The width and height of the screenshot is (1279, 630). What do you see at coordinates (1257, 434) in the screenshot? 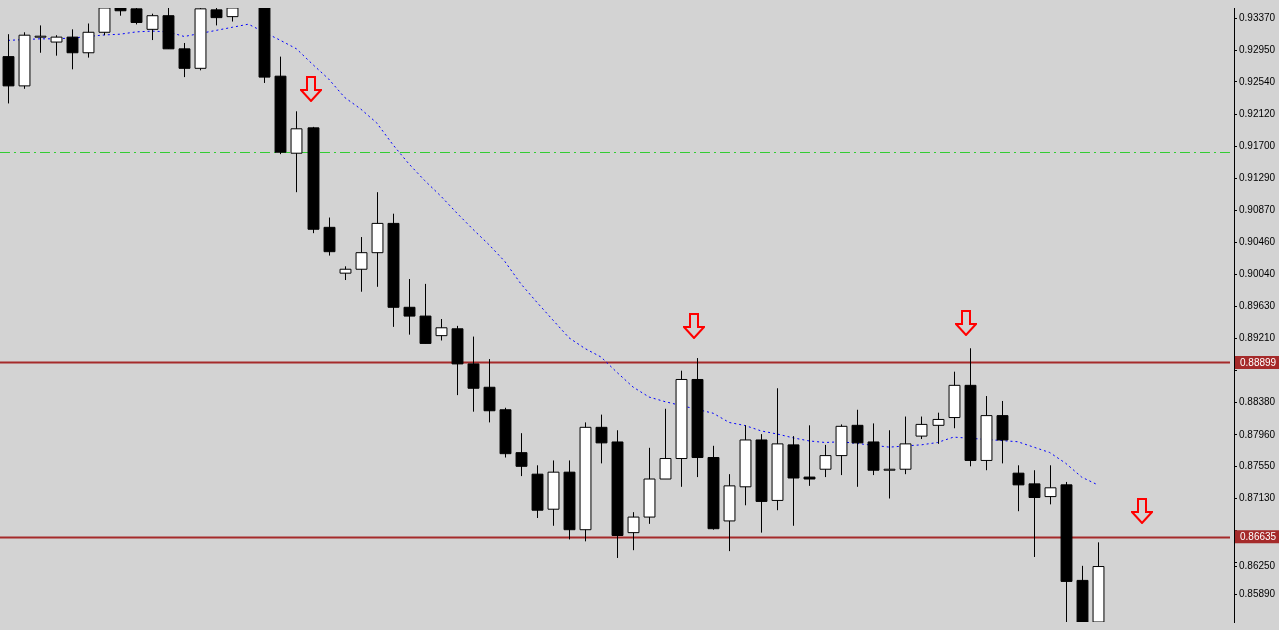
I see `y-tick-label: 0.87960` at bounding box center [1257, 434].